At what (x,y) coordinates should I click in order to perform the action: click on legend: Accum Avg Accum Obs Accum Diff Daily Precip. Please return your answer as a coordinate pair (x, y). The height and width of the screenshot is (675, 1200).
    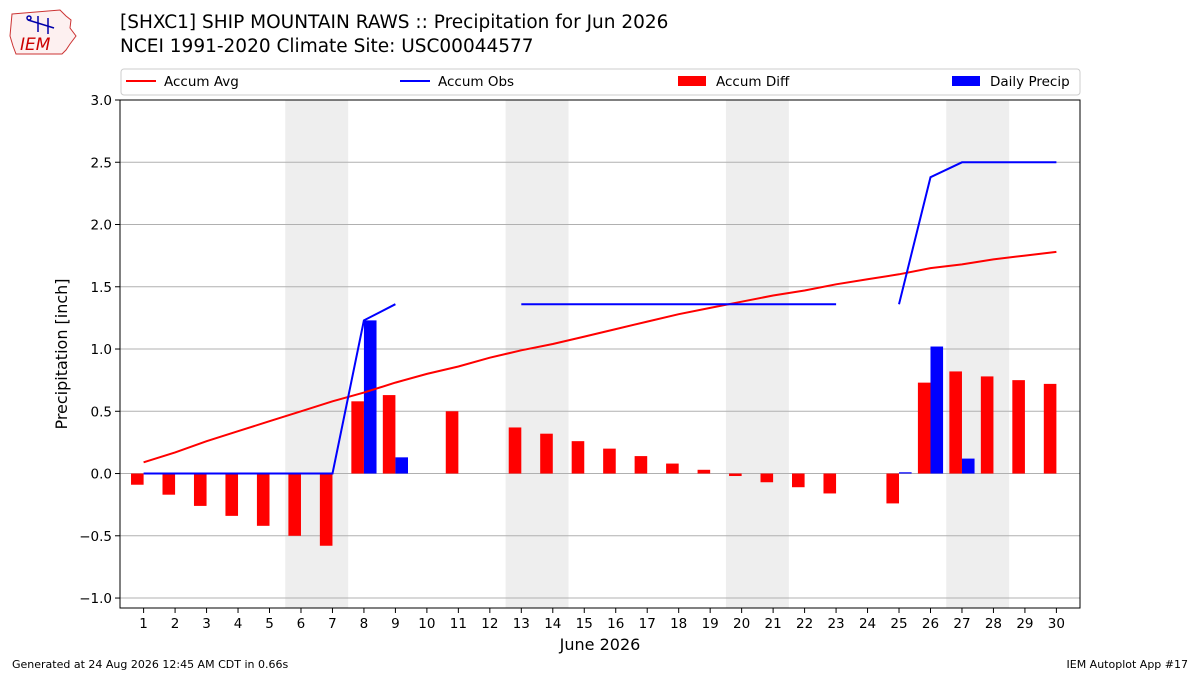
    Looking at the image, I should click on (600, 82).